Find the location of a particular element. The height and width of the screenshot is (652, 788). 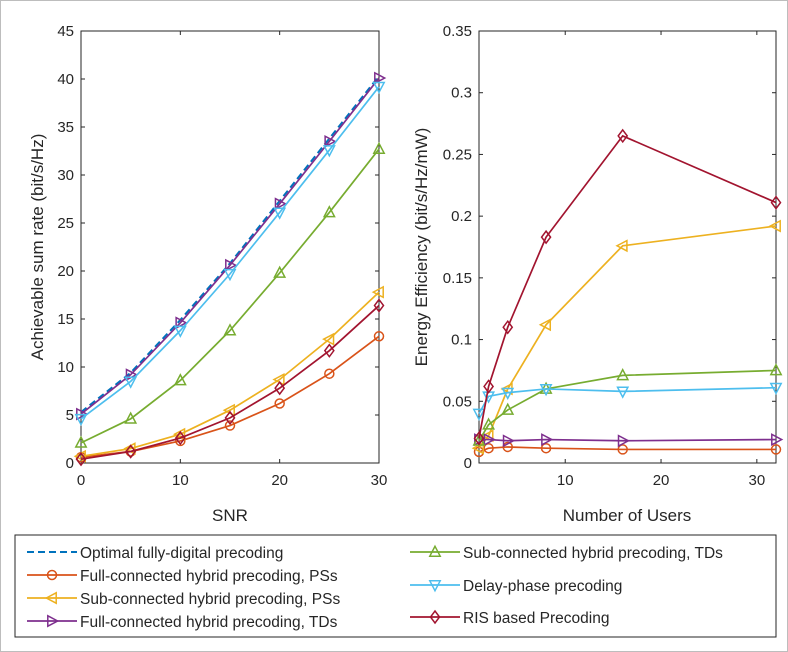

series-line-full-connected-hybrid-precoding-tds is located at coordinates (628, 440).